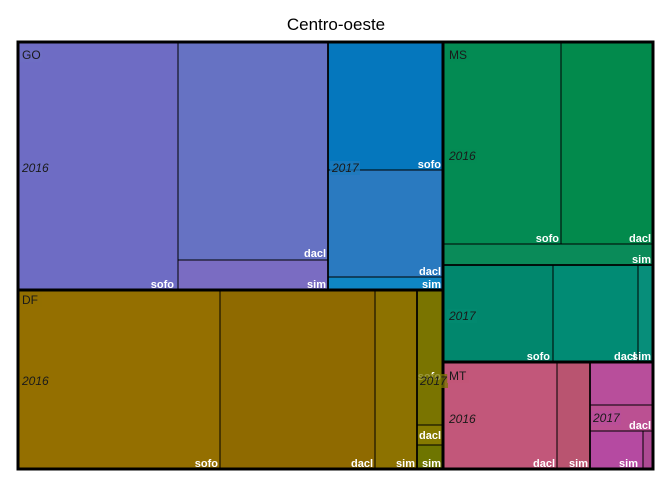  I want to click on chart-title: Centro-oeste, so click(336, 24).